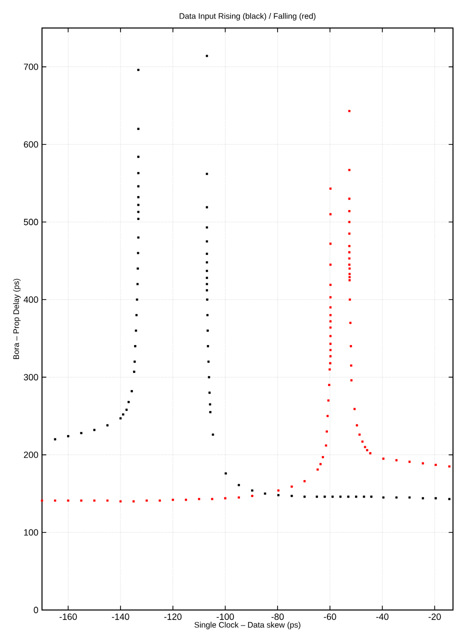 This screenshot has height=634, width=455. I want to click on x-axis-title: Single Clock – Data skew (ps), so click(247, 626).